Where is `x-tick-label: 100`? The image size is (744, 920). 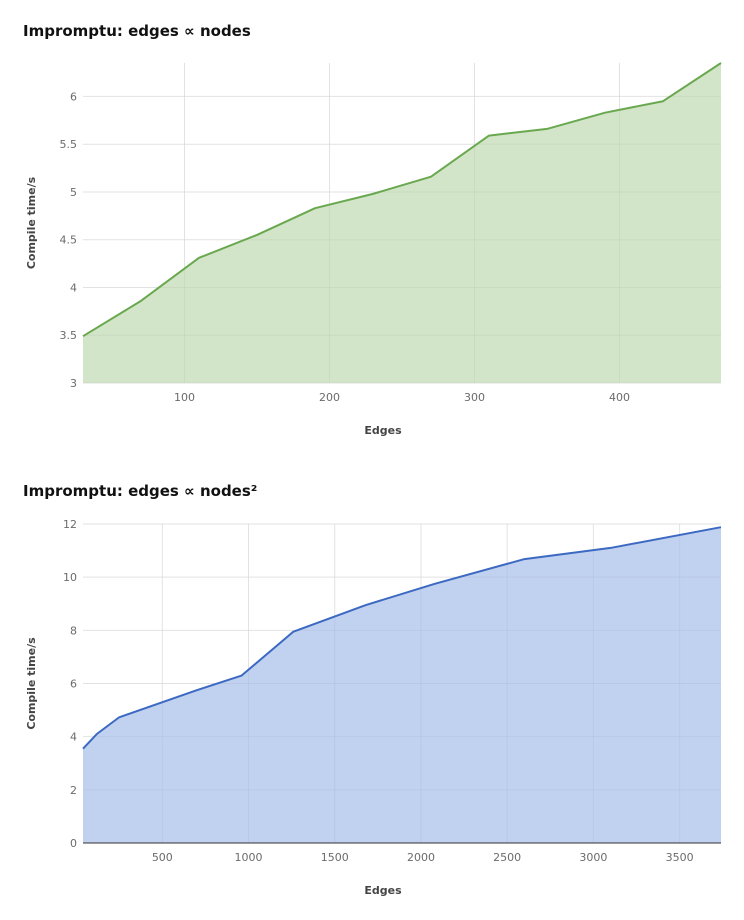 x-tick-label: 100 is located at coordinates (184, 397).